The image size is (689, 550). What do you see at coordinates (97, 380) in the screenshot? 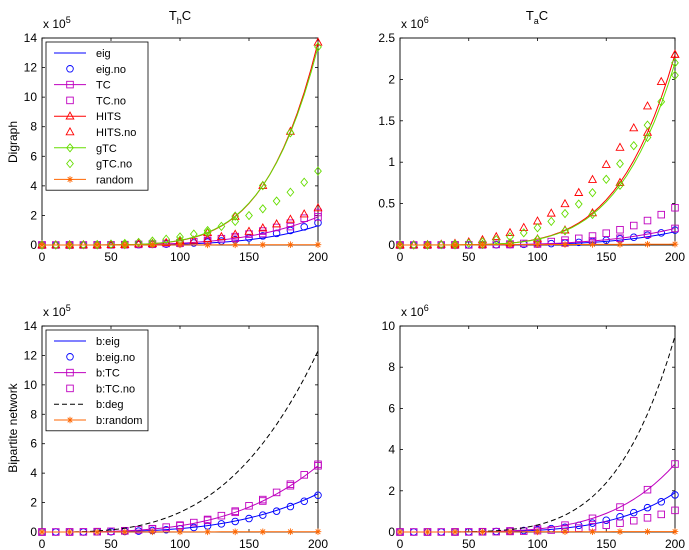
I see `legend-box` at bounding box center [97, 380].